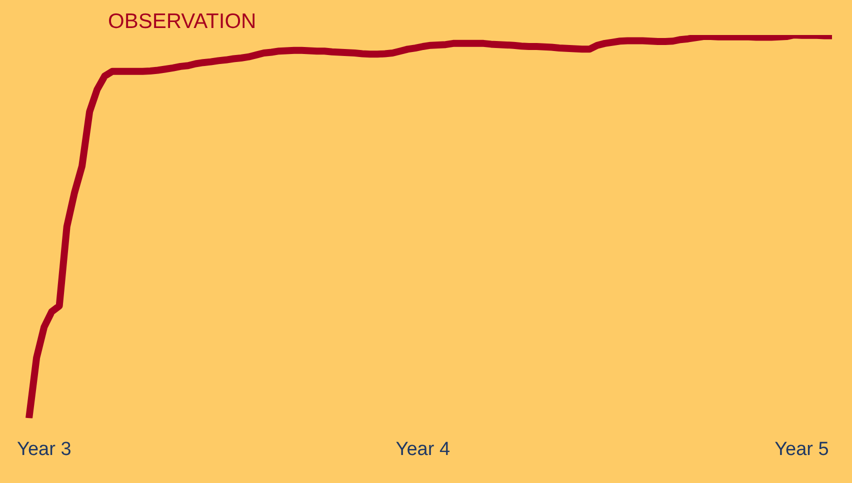  Describe the element at coordinates (182, 21) in the screenshot. I see `series-label: OBSERVATION` at that location.